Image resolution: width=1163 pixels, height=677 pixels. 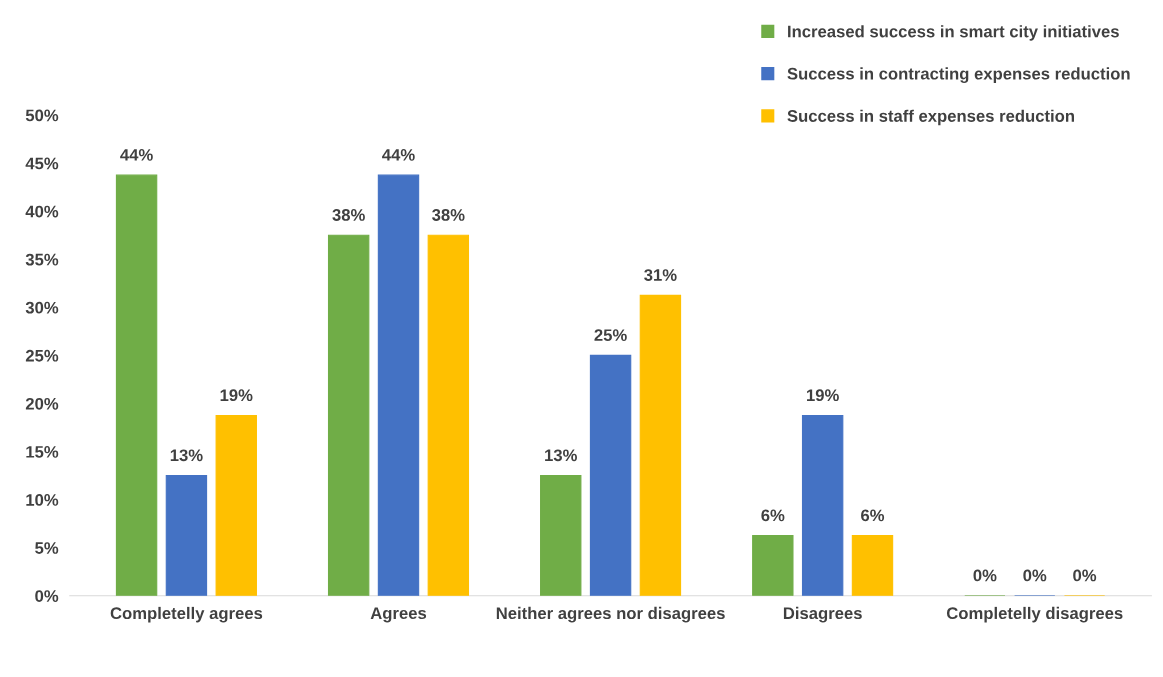 I want to click on y-tick-label: 30%, so click(x=42, y=307).